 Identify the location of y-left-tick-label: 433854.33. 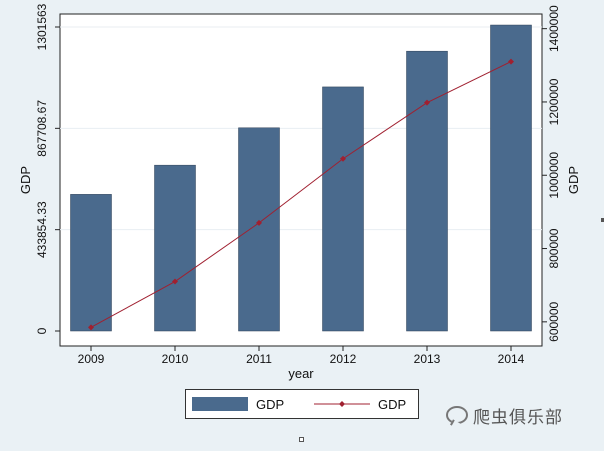
(42, 229).